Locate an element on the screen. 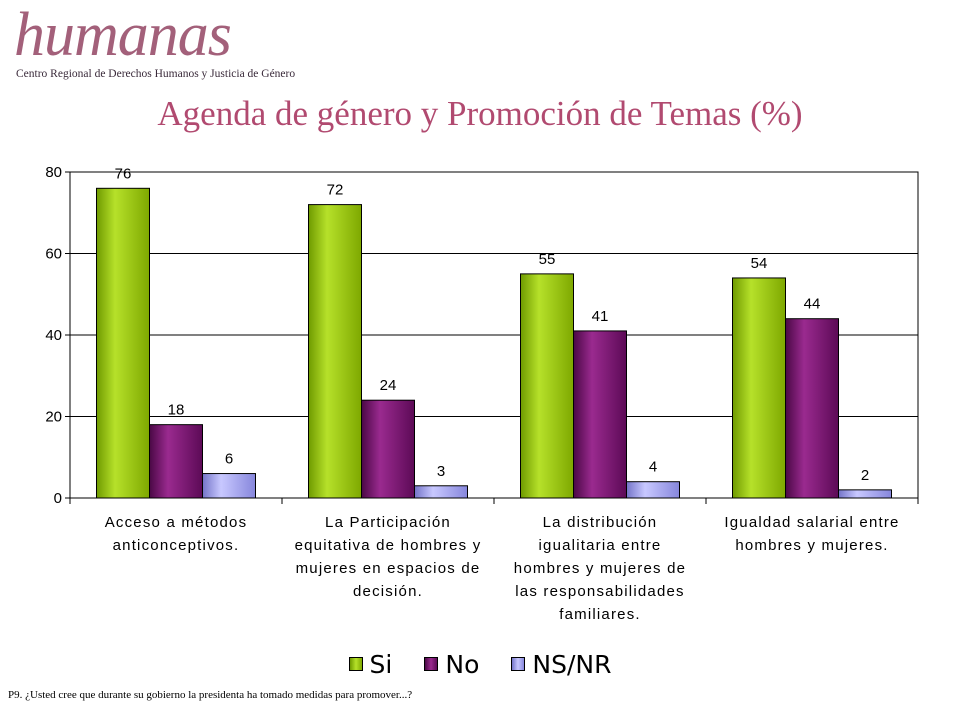 The width and height of the screenshot is (960, 720). x-category-label: mujeres en espacios de is located at coordinates (388, 568).